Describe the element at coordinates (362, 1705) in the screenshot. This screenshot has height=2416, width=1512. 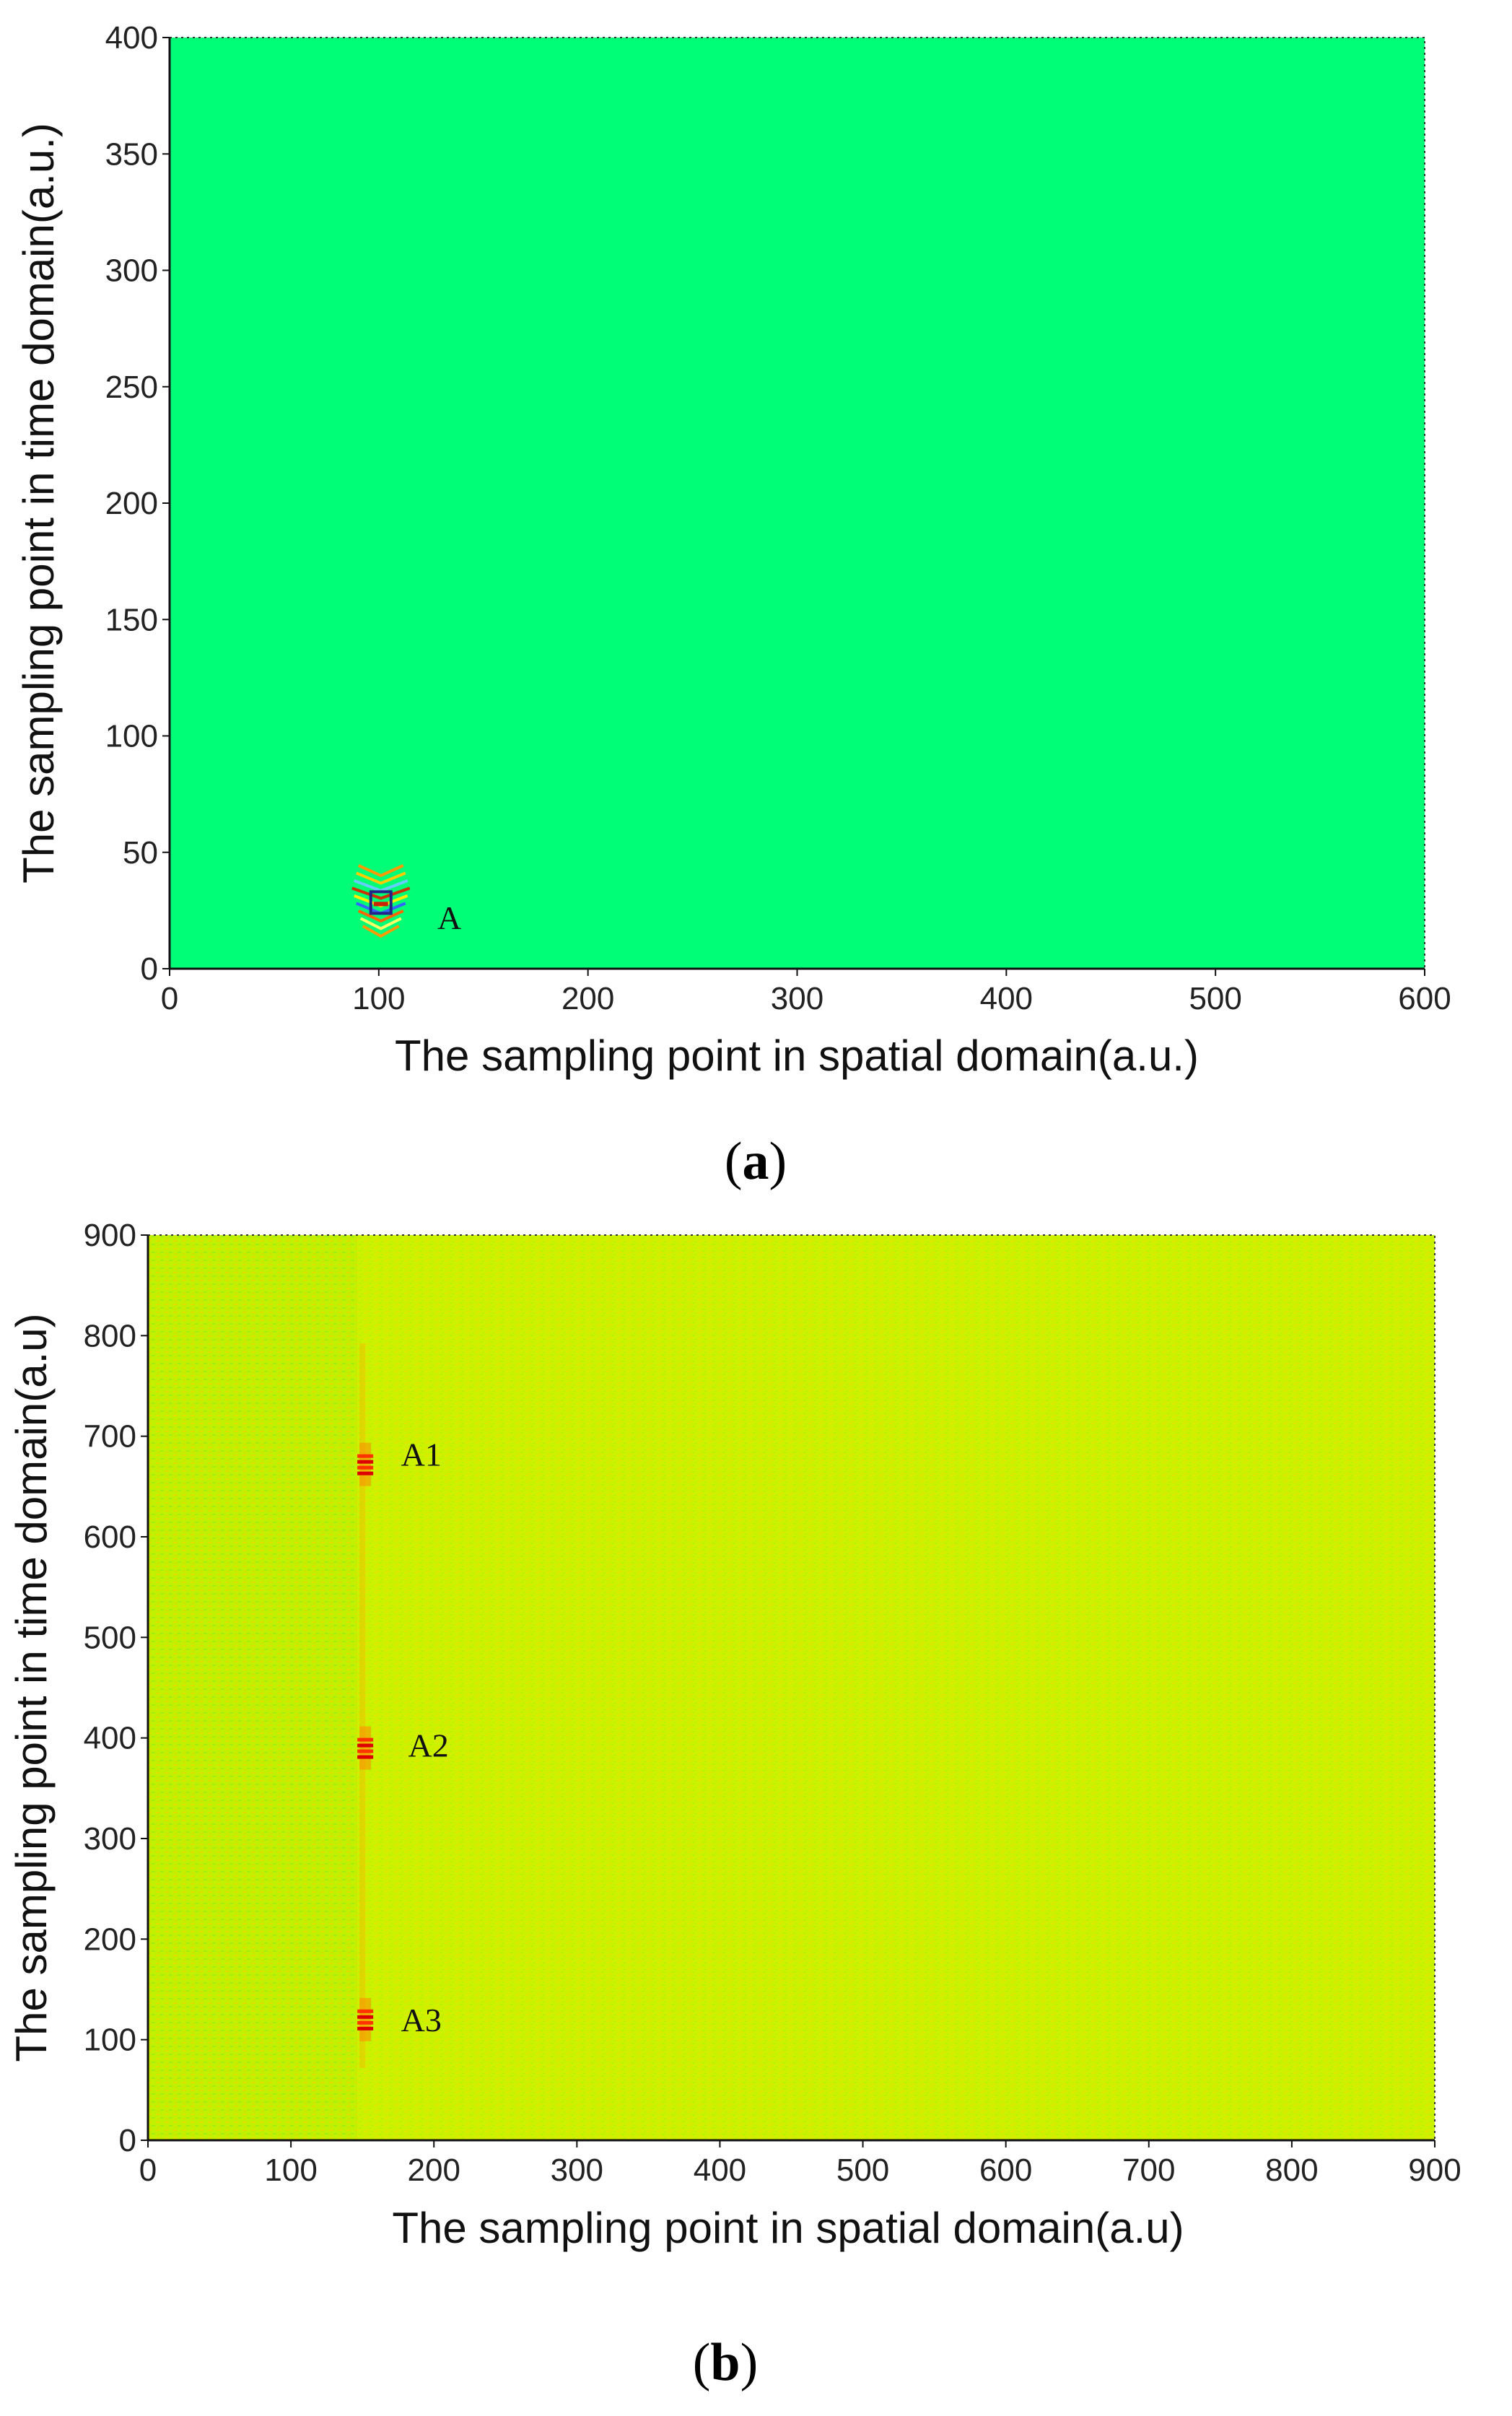
I see `vertical-streak` at that location.